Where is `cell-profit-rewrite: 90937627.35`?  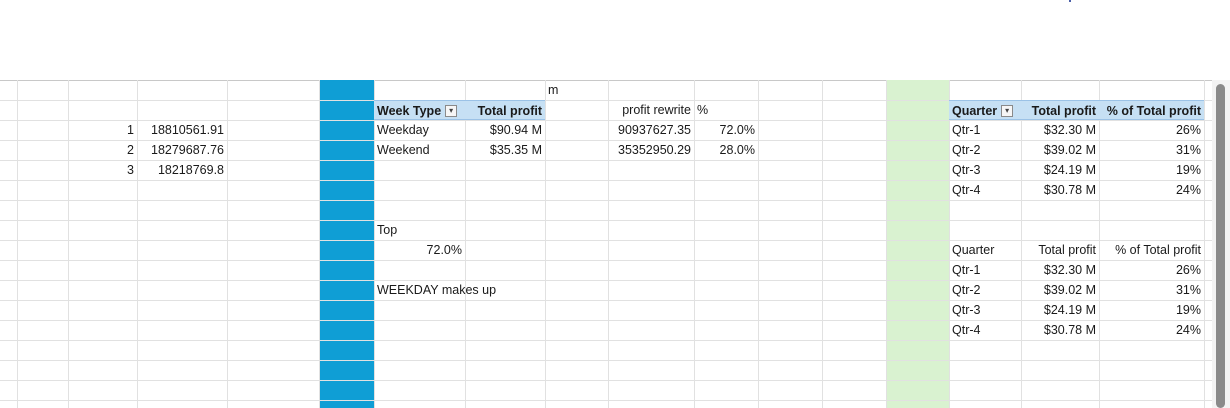
cell-profit-rewrite: 90937627.35 is located at coordinates (654, 130).